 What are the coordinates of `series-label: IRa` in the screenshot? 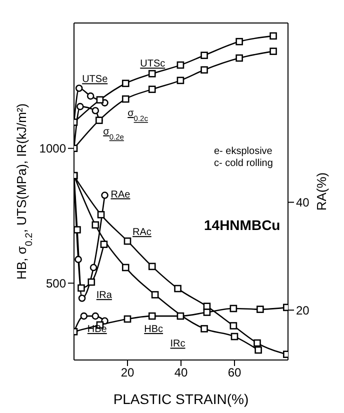 It's located at (104, 296).